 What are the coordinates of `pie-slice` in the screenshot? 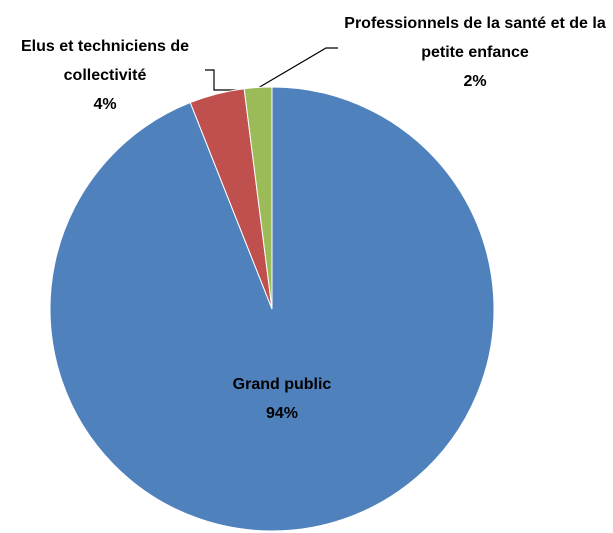 It's located at (258, 198).